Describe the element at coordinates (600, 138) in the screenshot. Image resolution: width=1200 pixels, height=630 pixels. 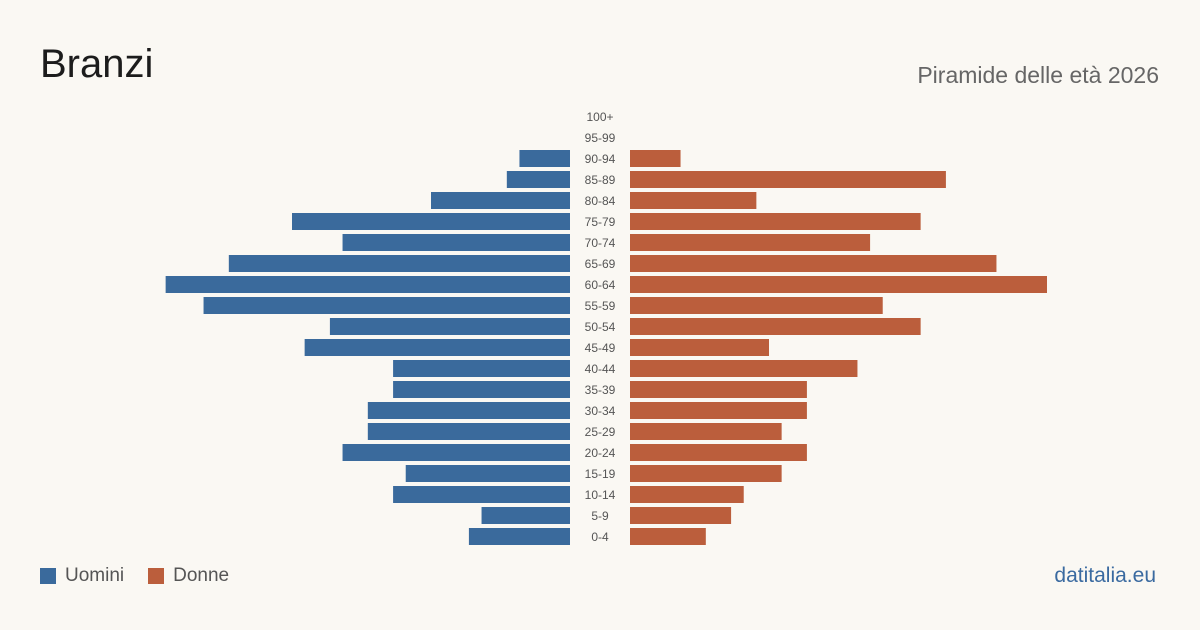
I see `age-label-95-99: 95-99` at that location.